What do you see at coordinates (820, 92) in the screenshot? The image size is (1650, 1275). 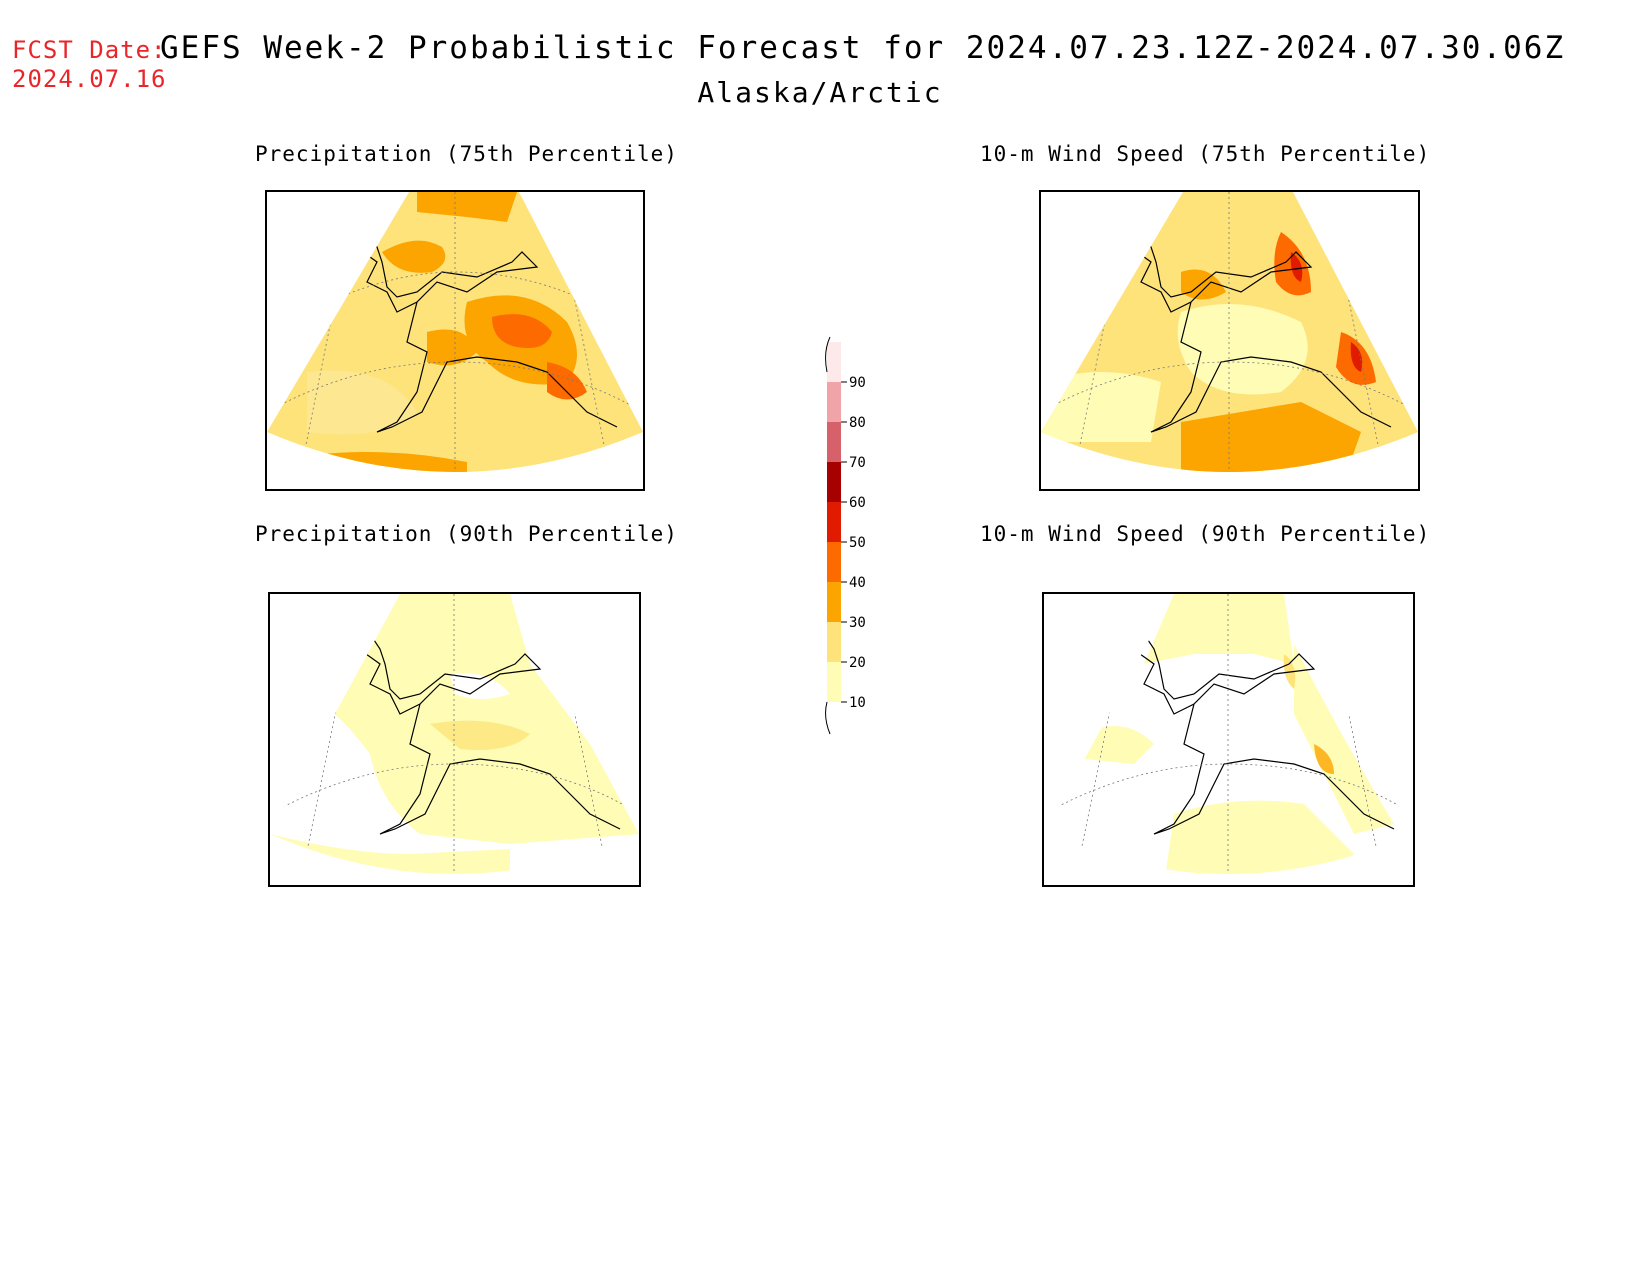 I see `page-subtitle: Alaska/Arctic` at bounding box center [820, 92].